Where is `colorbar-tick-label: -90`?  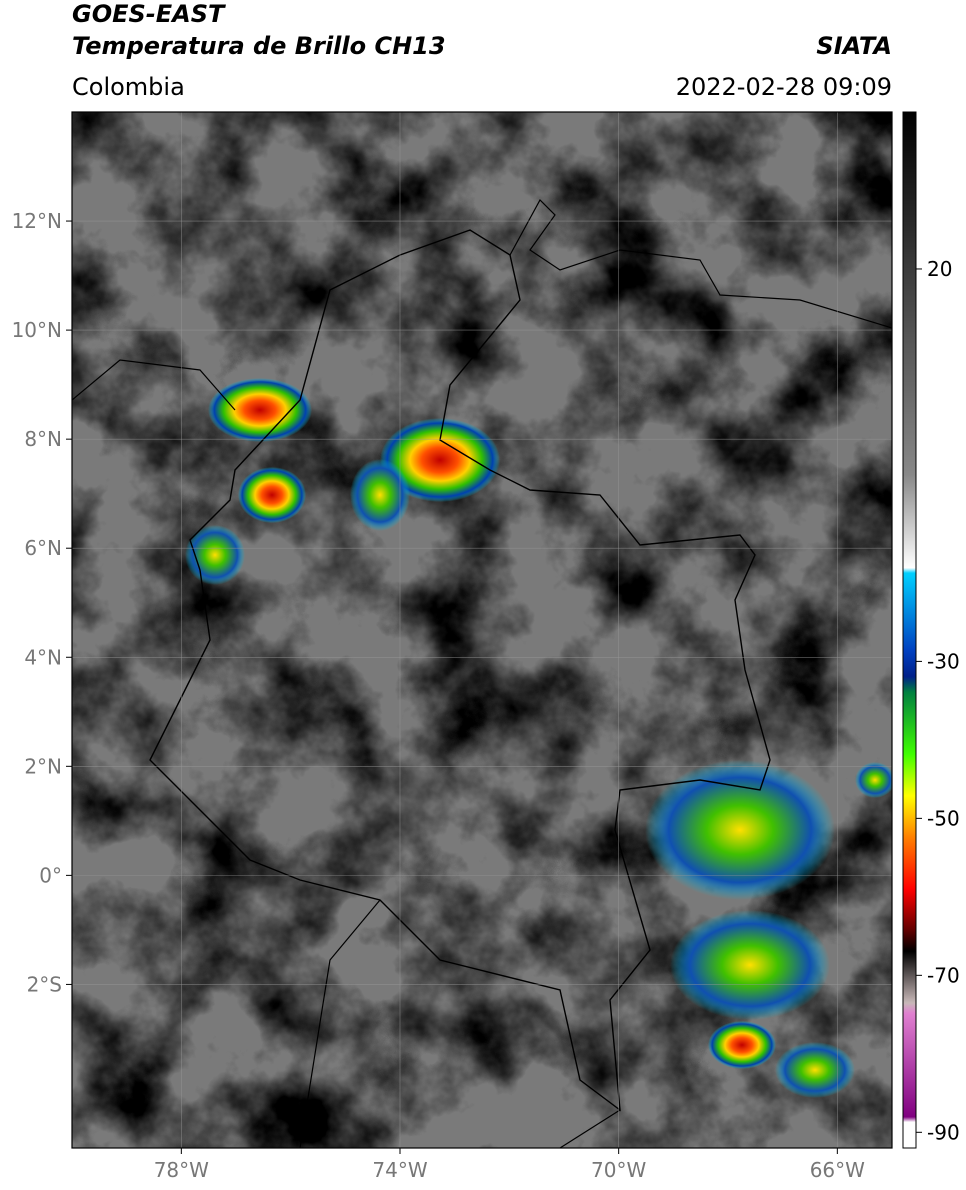
colorbar-tick-label: -90 is located at coordinates (943, 1132).